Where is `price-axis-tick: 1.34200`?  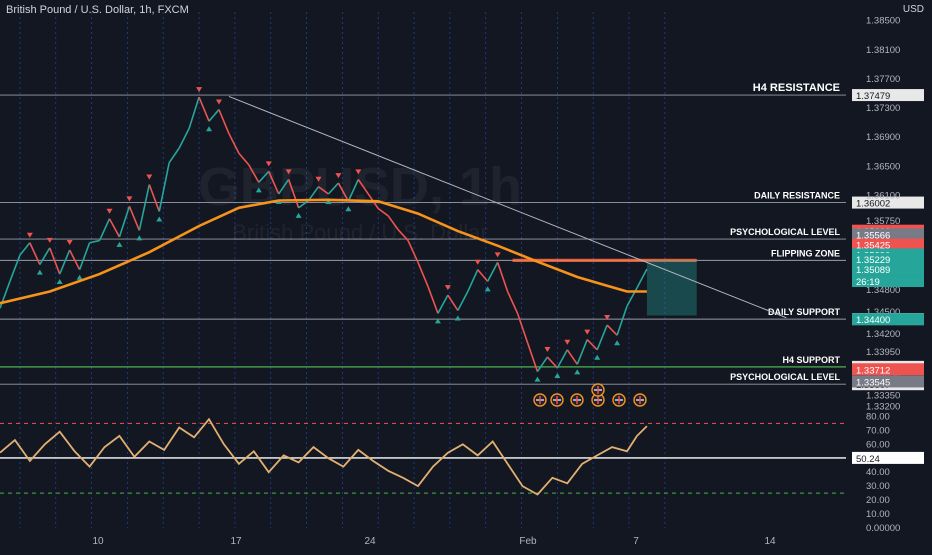
price-axis-tick: 1.34200 is located at coordinates (883, 334).